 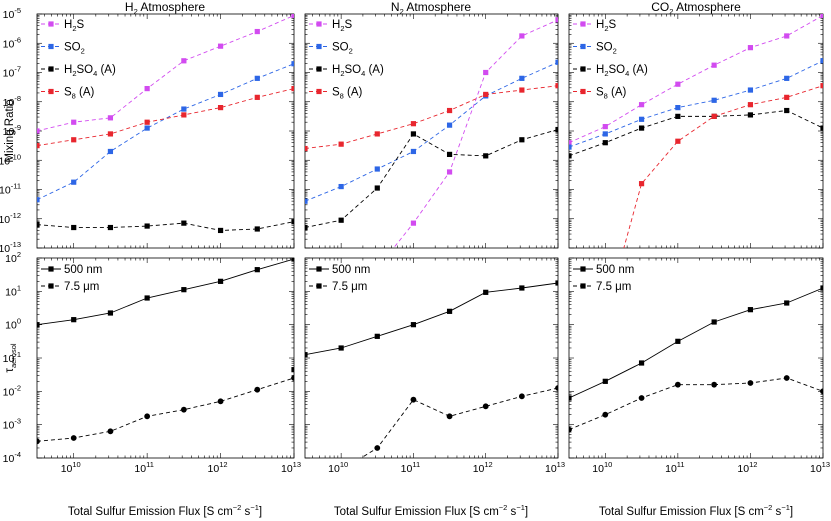 What do you see at coordinates (10, 247) in the screenshot?
I see `y-tick-label: 10⁻¹³` at bounding box center [10, 247].